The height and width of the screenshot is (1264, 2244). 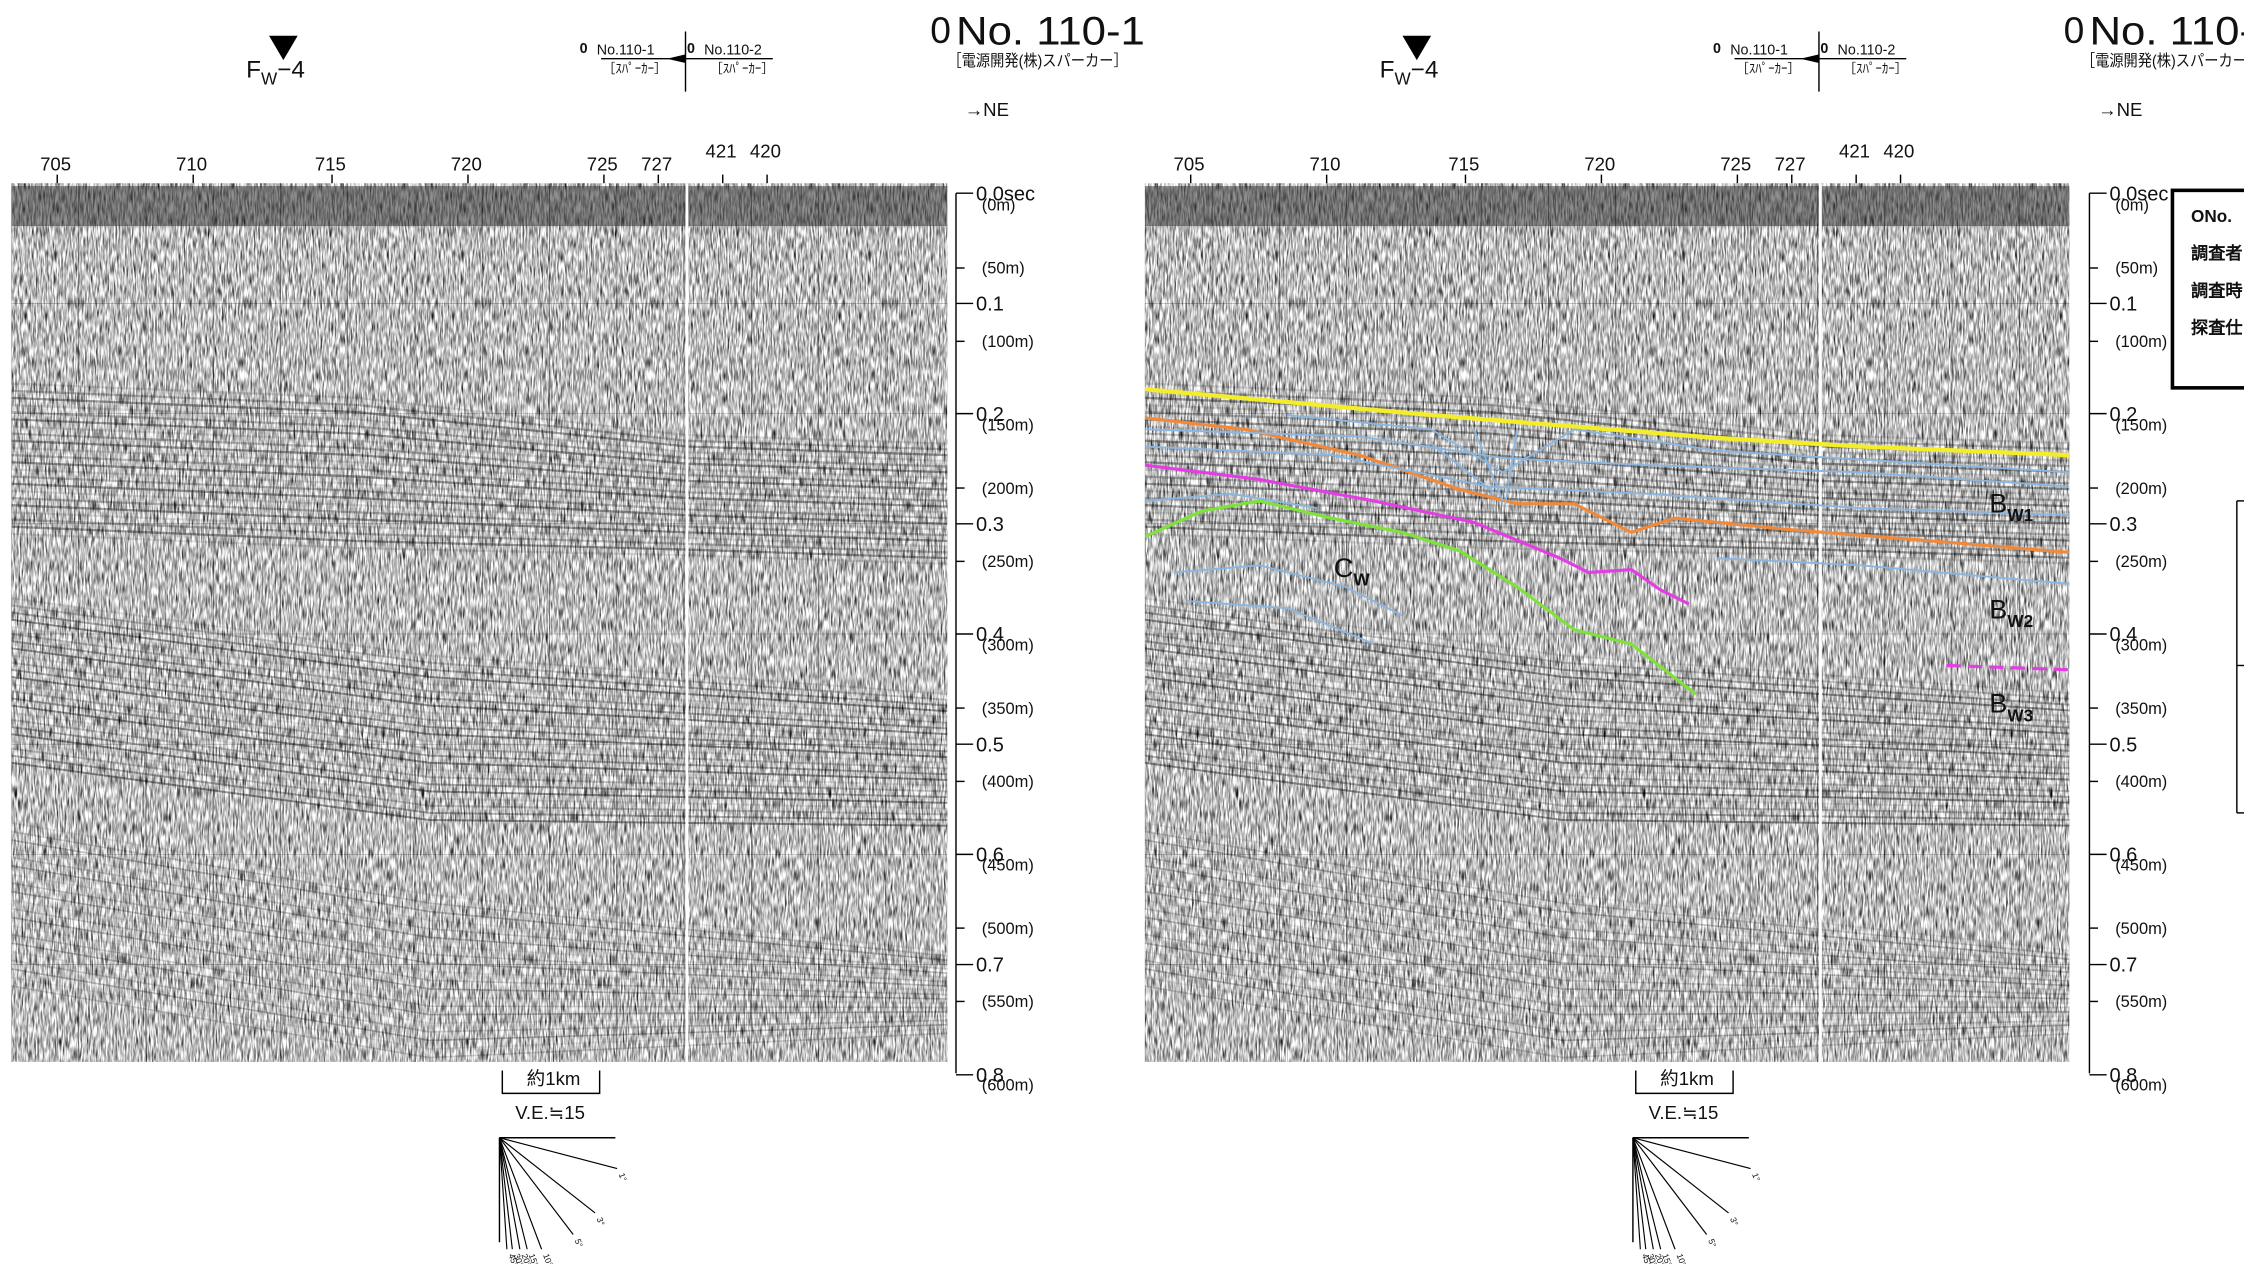 What do you see at coordinates (2011, 707) in the screenshot?
I see `unit-label: BW3` at bounding box center [2011, 707].